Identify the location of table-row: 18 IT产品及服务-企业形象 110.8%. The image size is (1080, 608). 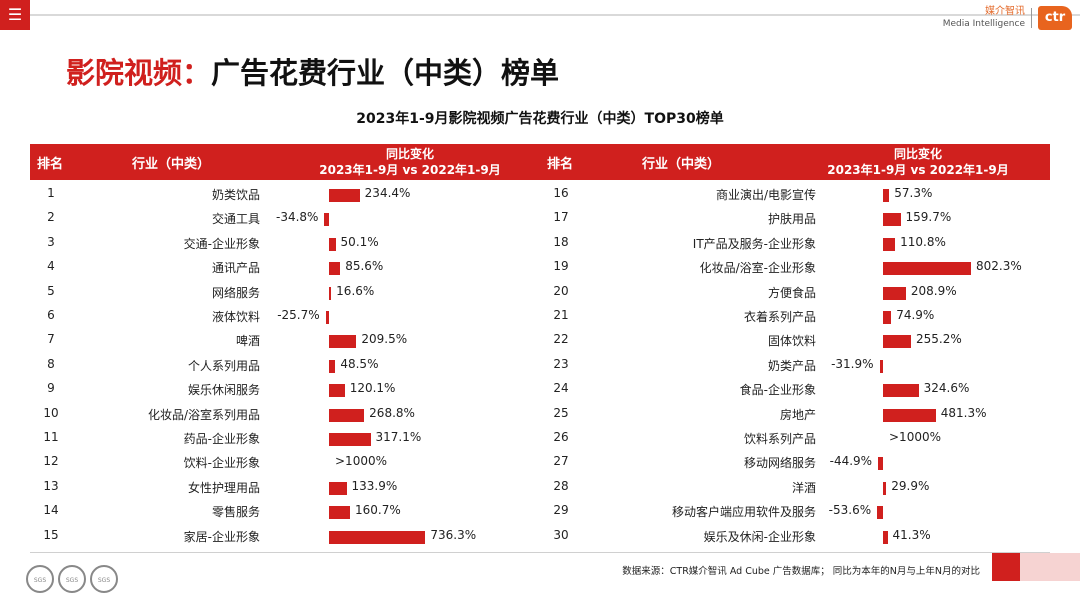
(795, 243).